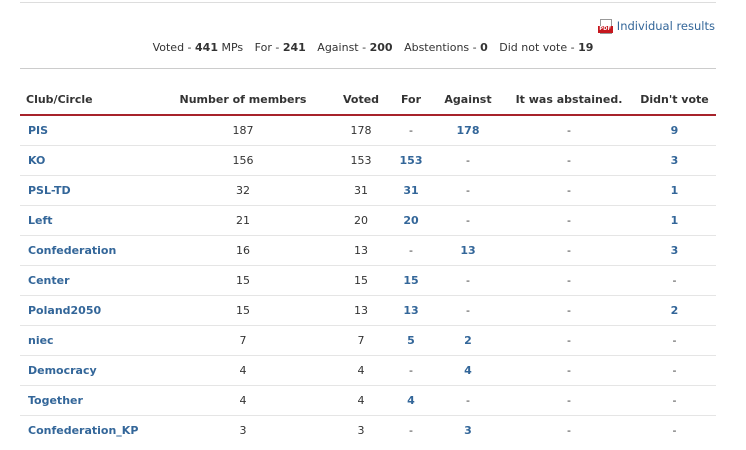 This screenshot has width=746, height=450. I want to click on summary-for: For - 241, so click(280, 47).